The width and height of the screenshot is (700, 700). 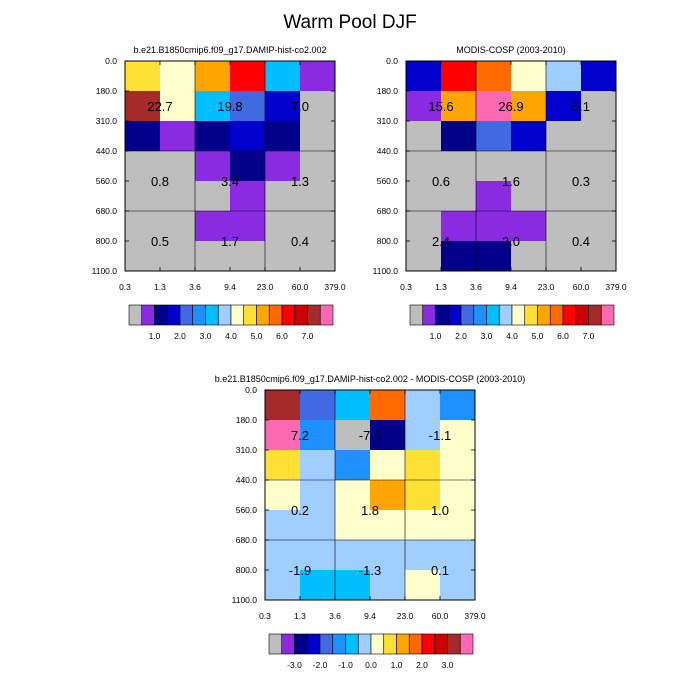 What do you see at coordinates (107, 211) in the screenshot?
I see `y-tick-label: 680.0` at bounding box center [107, 211].